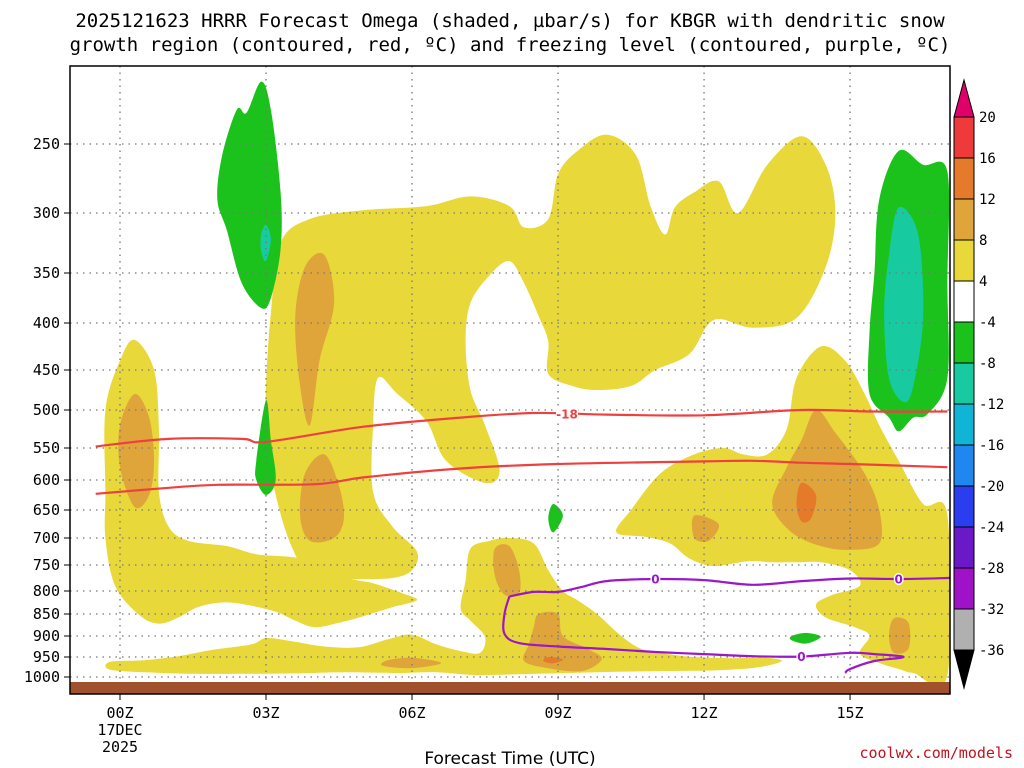 The height and width of the screenshot is (768, 1024). What do you see at coordinates (265, 713) in the screenshot?
I see `x-tick-label: 03Z` at bounding box center [265, 713].